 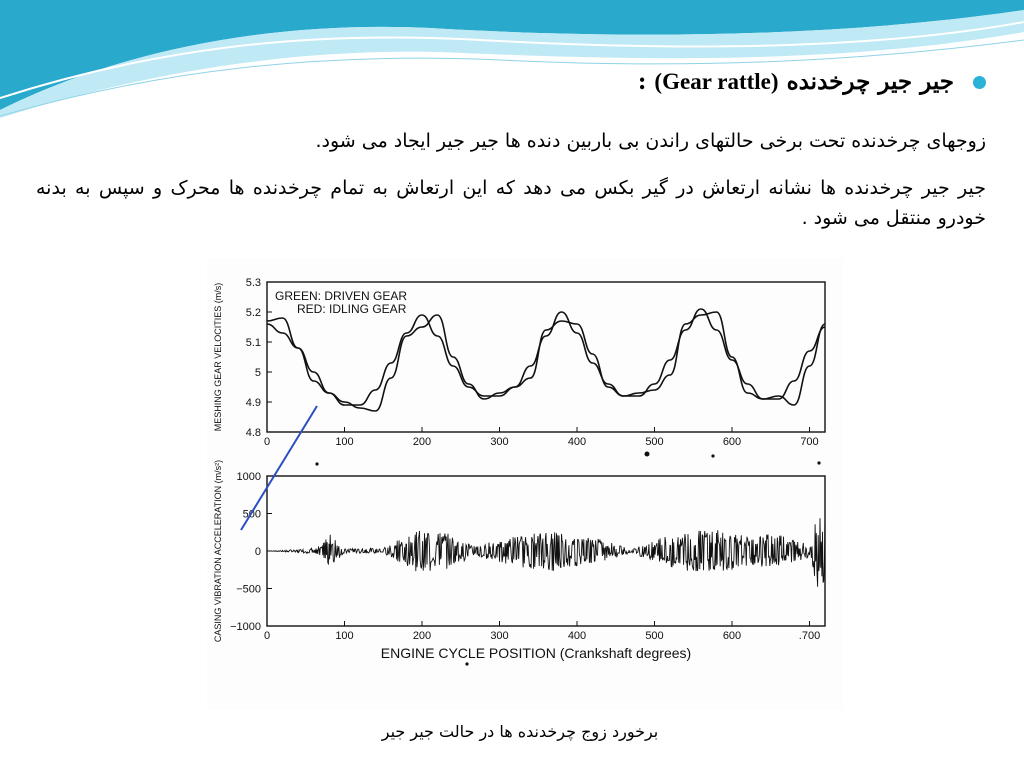 What do you see at coordinates (809, 442) in the screenshot?
I see `x-tick-label: 700` at bounding box center [809, 442].